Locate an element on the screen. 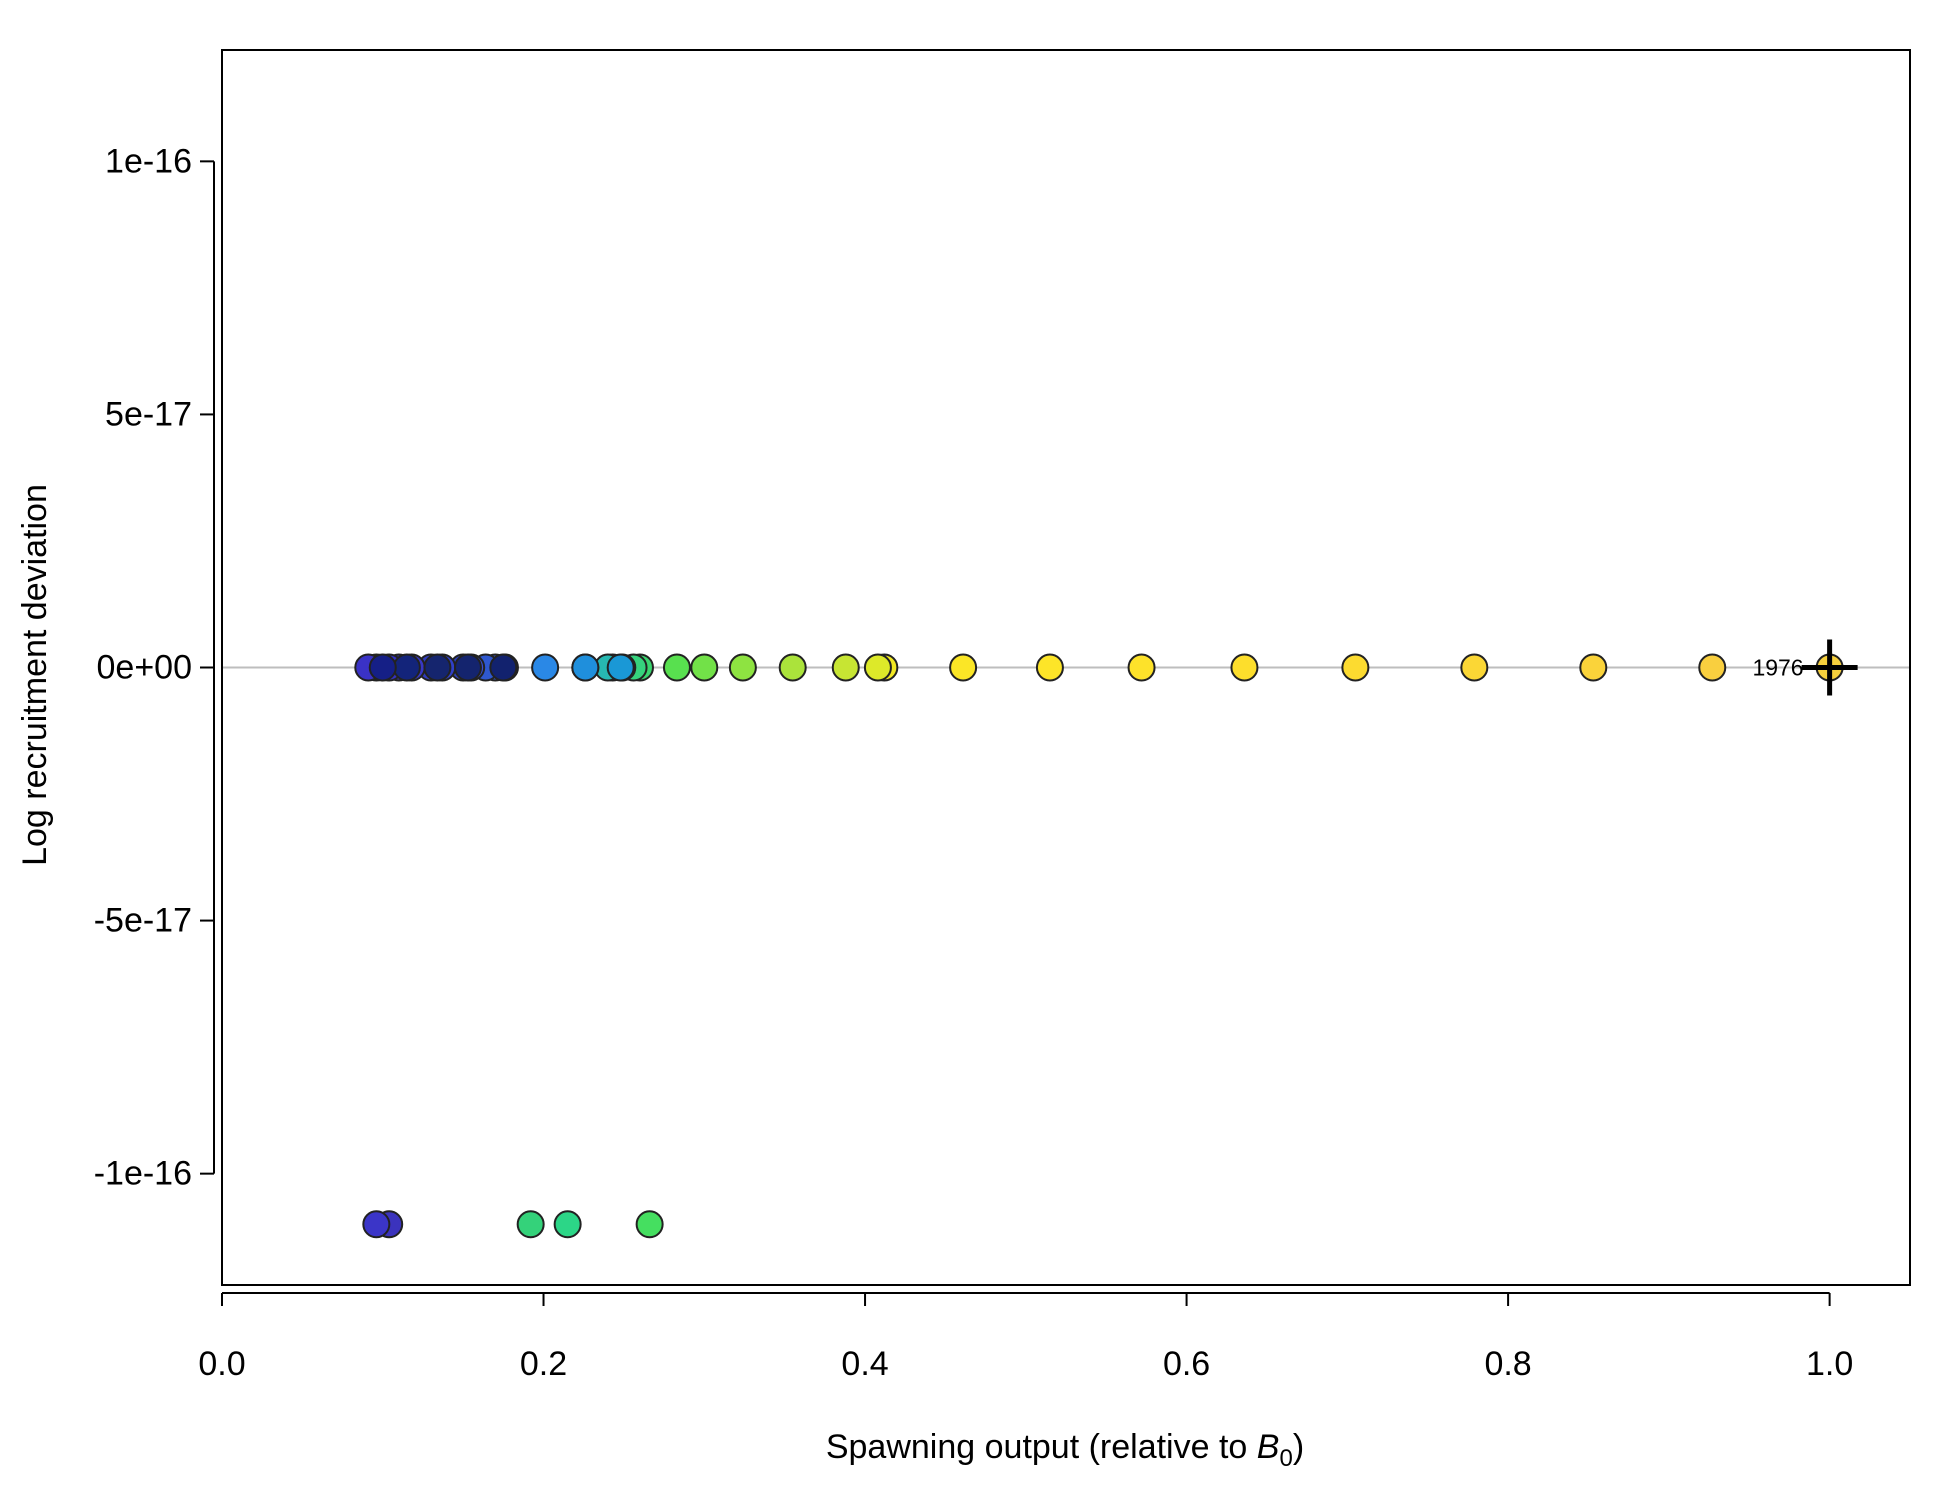 This screenshot has height=1500, width=1950. x-tick-label: 0.8 is located at coordinates (1507, 1364).